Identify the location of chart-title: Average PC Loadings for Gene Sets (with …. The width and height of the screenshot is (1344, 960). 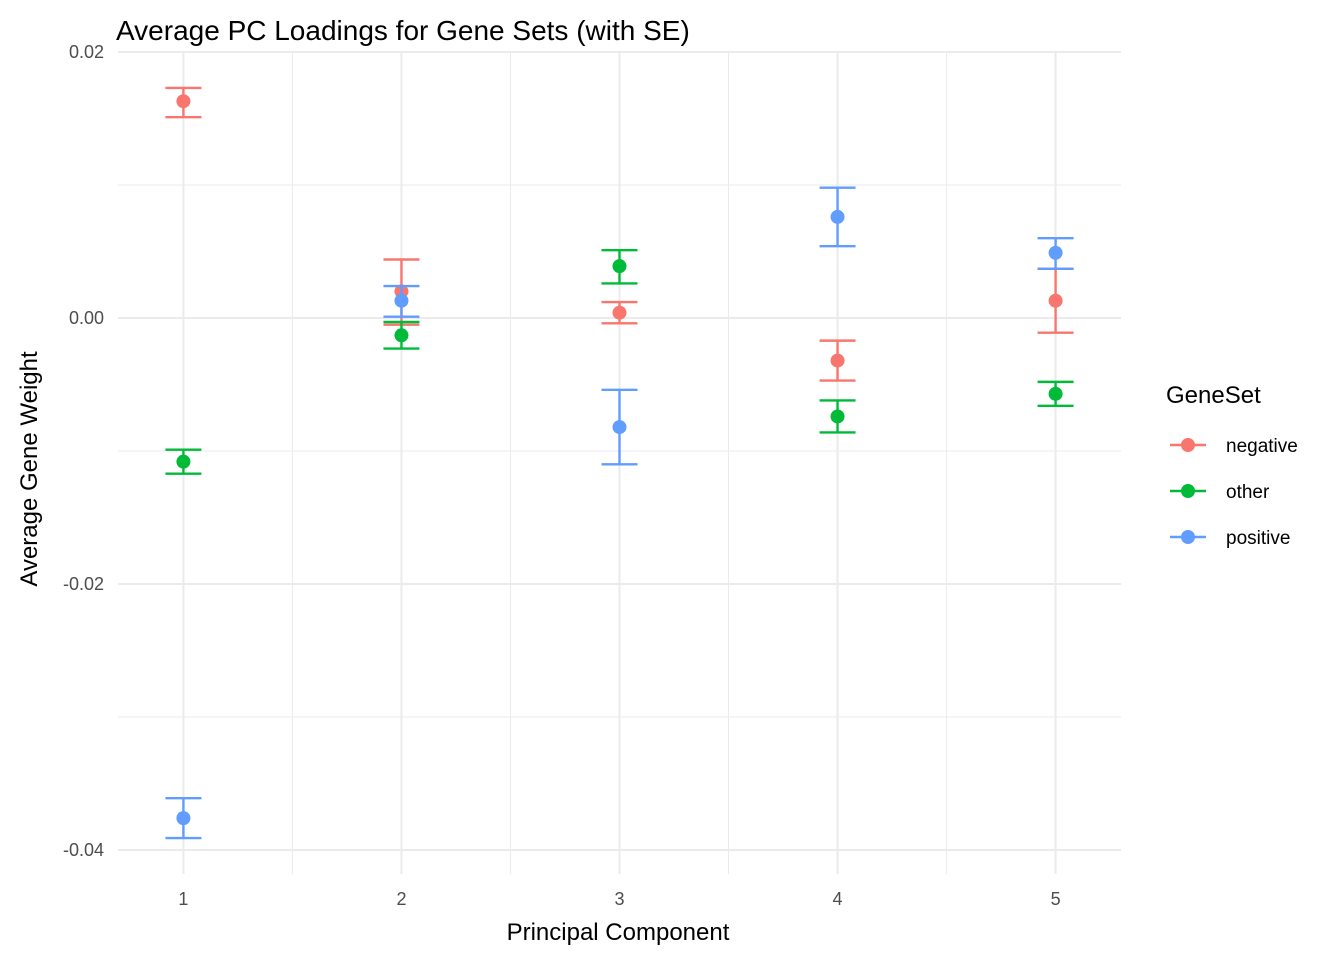
(403, 30).